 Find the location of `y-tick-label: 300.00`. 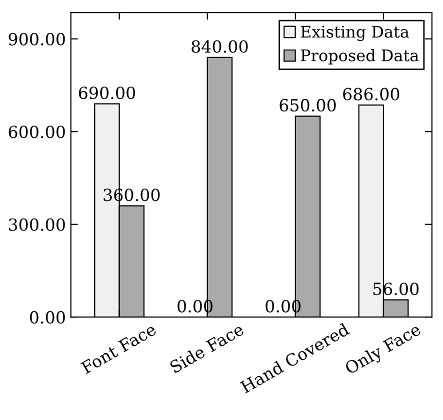

y-tick-label: 300.00 is located at coordinates (36, 224).